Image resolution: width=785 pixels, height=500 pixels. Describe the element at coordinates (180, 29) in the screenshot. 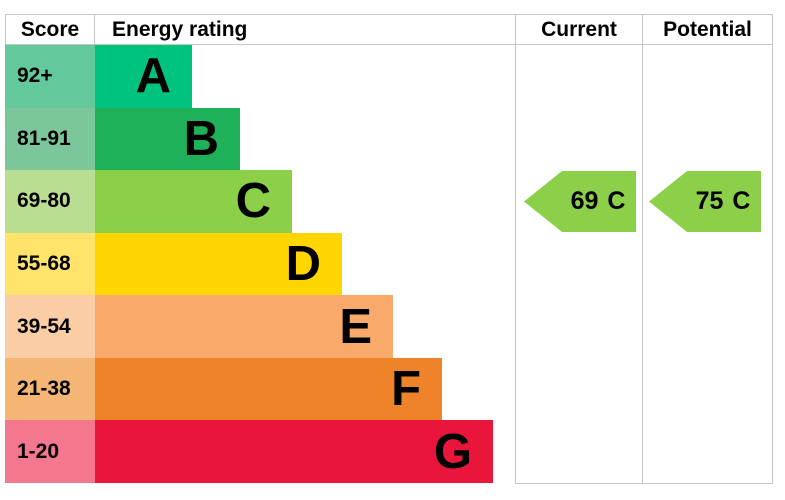

I see `energy-rating-column-header: Energy rating` at that location.